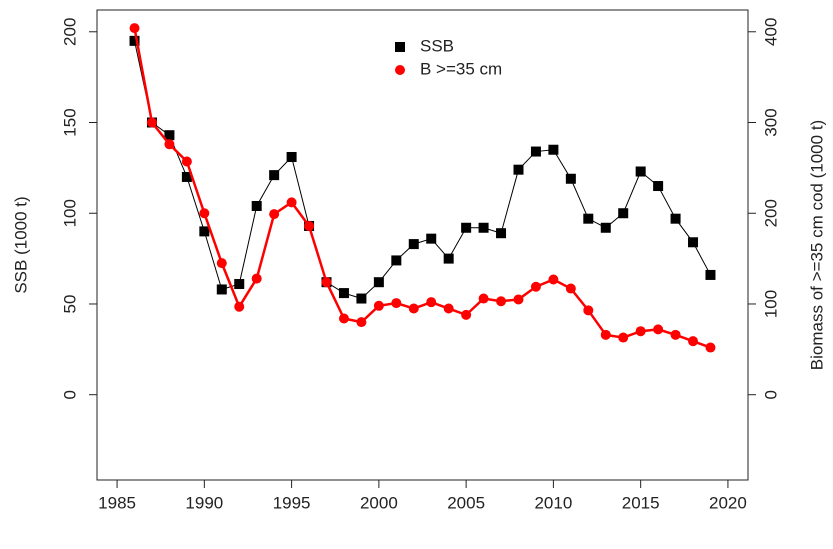  What do you see at coordinates (466, 502) in the screenshot?
I see `x-tick-label: 2005` at bounding box center [466, 502].